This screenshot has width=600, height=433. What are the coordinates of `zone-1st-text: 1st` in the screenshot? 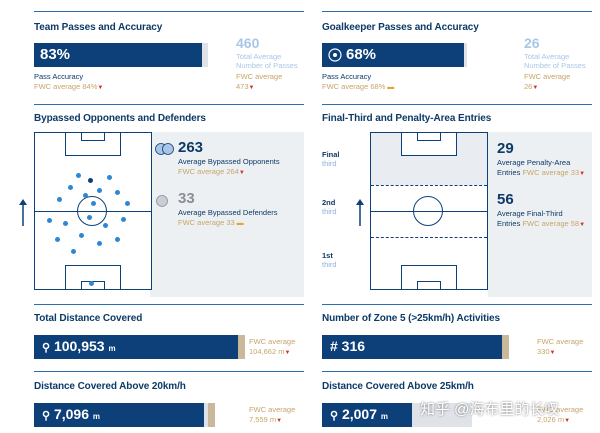 It's located at (327, 255).